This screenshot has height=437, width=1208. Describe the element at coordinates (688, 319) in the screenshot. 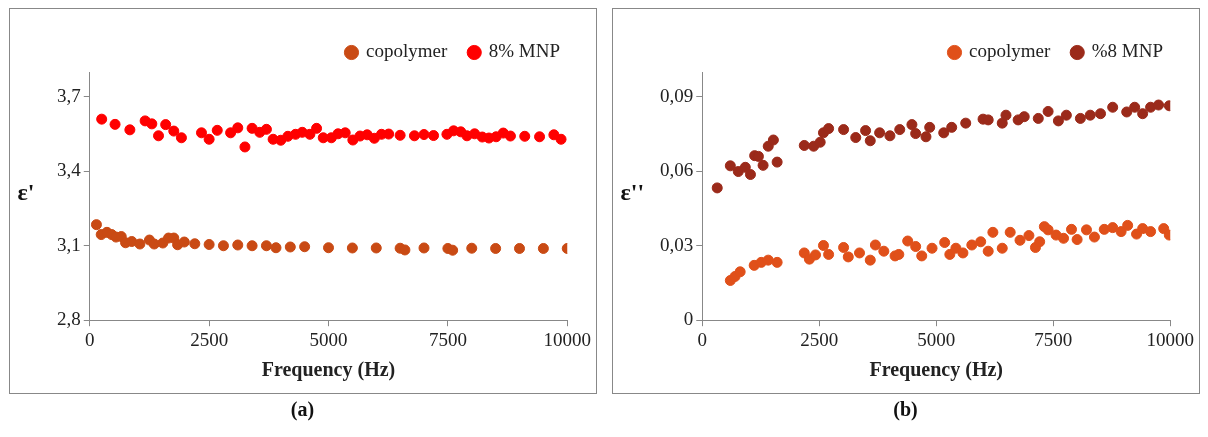

I see `y-tick-label: 0` at that location.